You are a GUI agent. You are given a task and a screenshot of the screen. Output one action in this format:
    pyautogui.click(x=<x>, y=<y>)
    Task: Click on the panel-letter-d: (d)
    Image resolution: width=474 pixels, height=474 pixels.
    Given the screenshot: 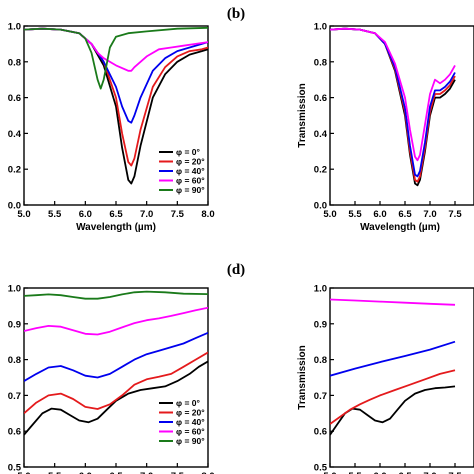 What is the action you would take?
    pyautogui.click(x=236, y=270)
    